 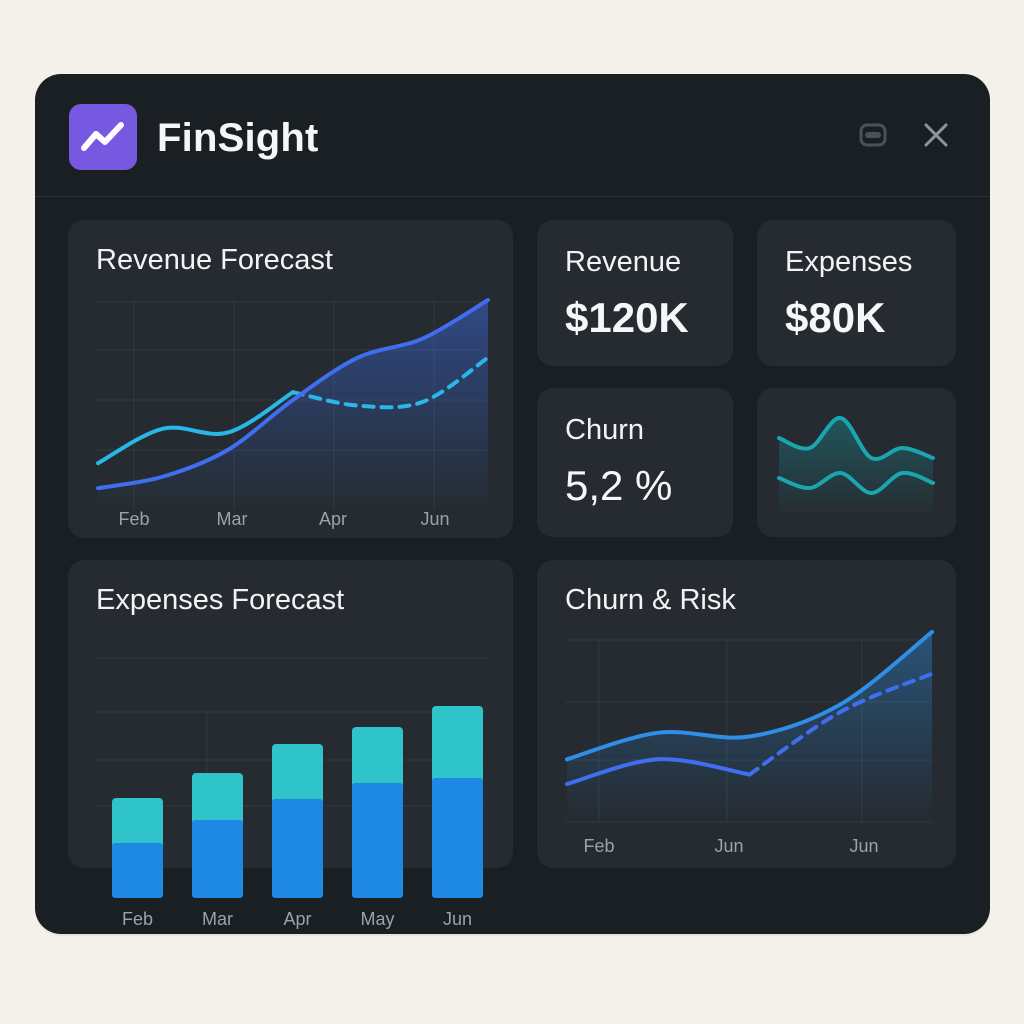 What do you see at coordinates (604, 430) in the screenshot?
I see `kpi-label: Churn` at bounding box center [604, 430].